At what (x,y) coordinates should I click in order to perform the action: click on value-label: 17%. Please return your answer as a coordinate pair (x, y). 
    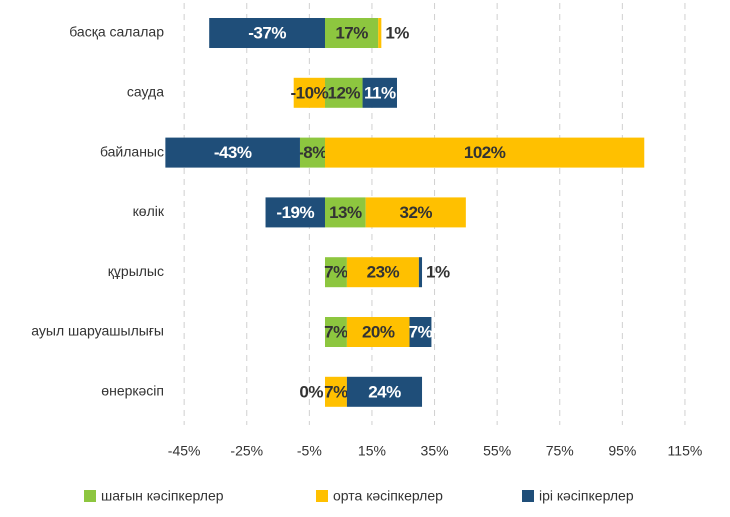
    Looking at the image, I should click on (351, 32).